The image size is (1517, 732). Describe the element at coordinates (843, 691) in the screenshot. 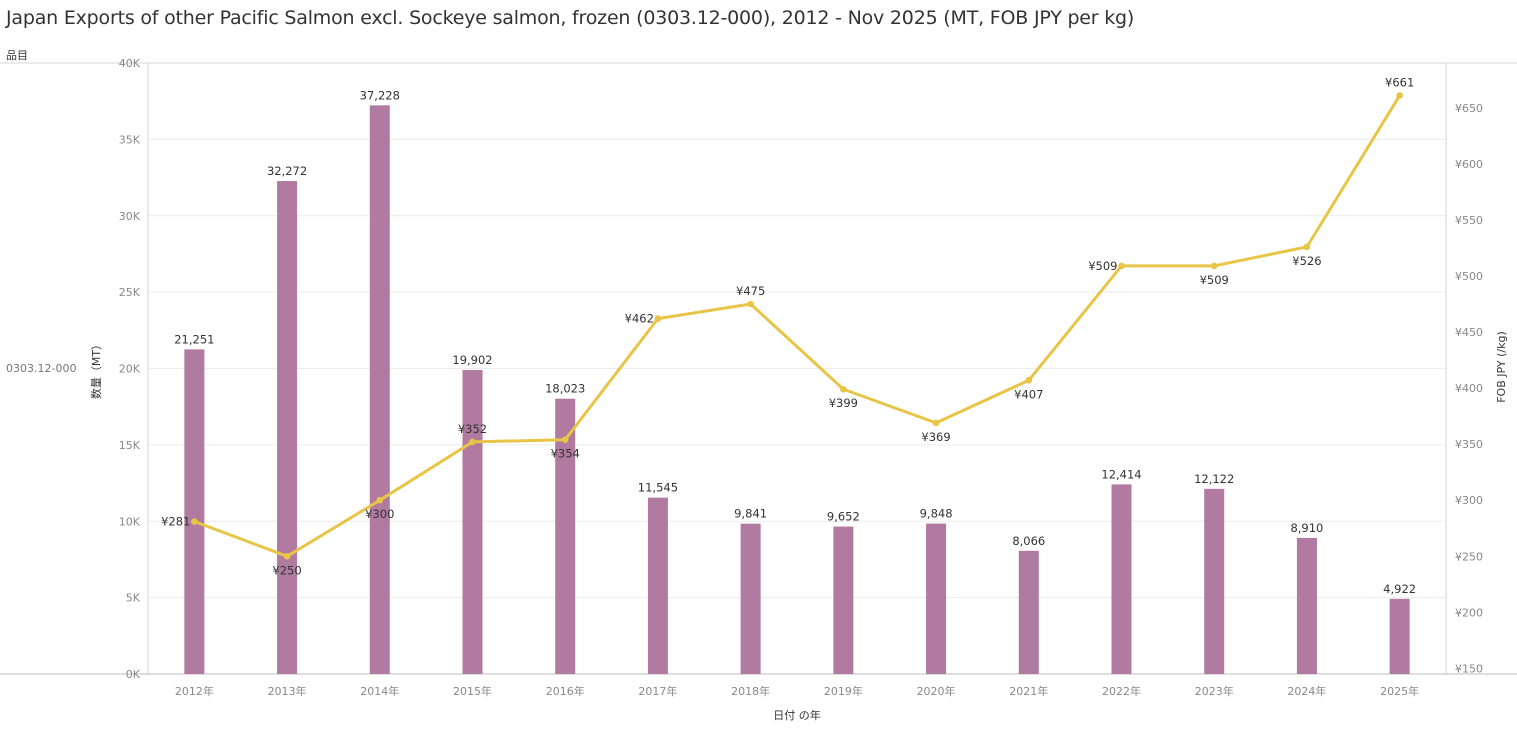

I see `x-tick-label: 2019年` at that location.